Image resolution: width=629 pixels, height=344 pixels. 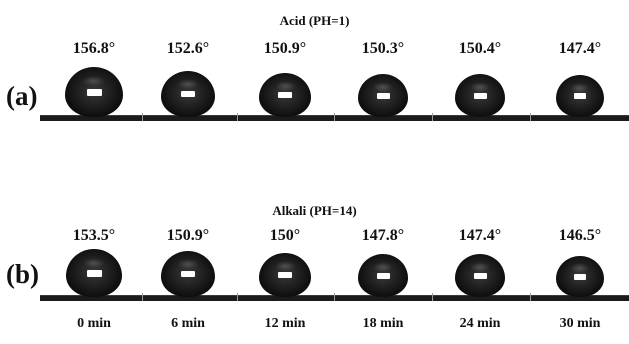 What do you see at coordinates (94, 48) in the screenshot?
I see `contact-angle-label: 156.8°` at bounding box center [94, 48].